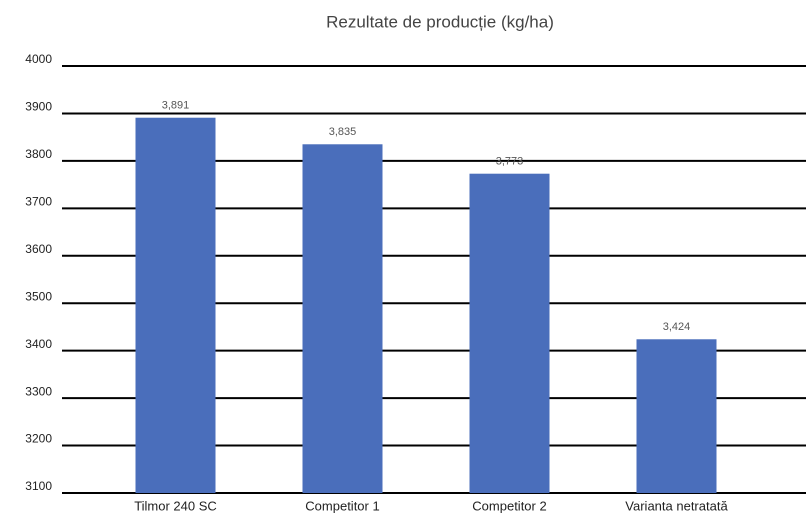 Image resolution: width=806 pixels, height=515 pixels. Describe the element at coordinates (440, 21) in the screenshot. I see `chart-title: Rezultate de producție (kg/ha)` at that location.